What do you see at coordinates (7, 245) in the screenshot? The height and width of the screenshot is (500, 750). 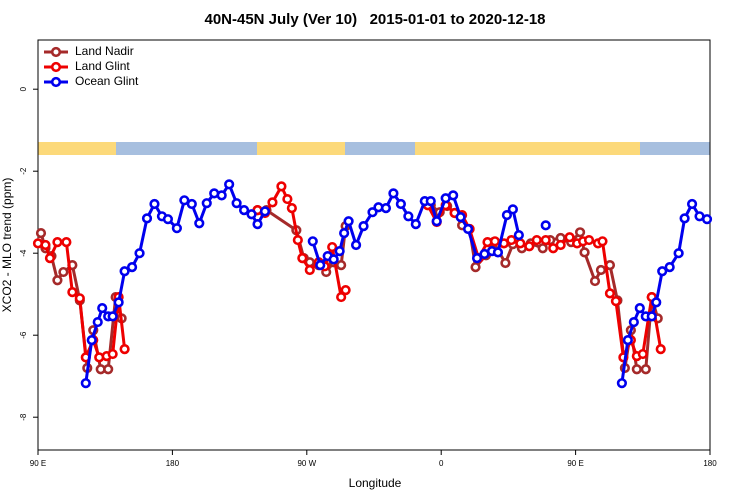 I see `y-axis-label: XCO2 - MLO trend (ppm)` at bounding box center [7, 245].